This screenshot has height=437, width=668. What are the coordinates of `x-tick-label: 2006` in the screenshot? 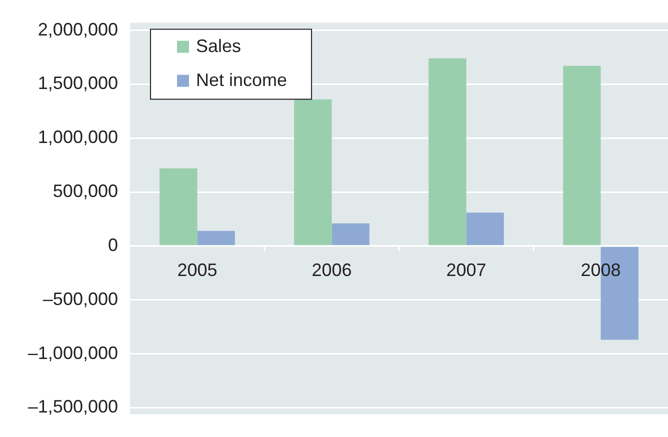 It's located at (332, 270).